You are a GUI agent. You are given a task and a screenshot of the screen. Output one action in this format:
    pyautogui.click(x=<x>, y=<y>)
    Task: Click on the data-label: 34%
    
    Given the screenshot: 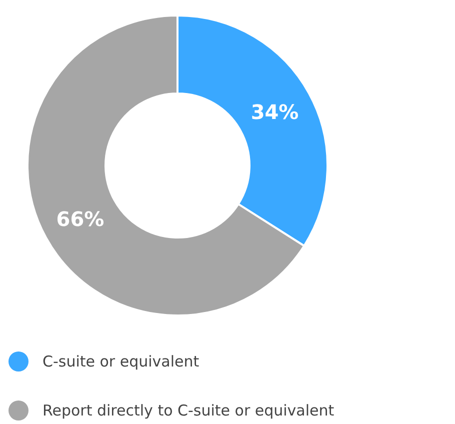 What is the action you would take?
    pyautogui.click(x=274, y=112)
    